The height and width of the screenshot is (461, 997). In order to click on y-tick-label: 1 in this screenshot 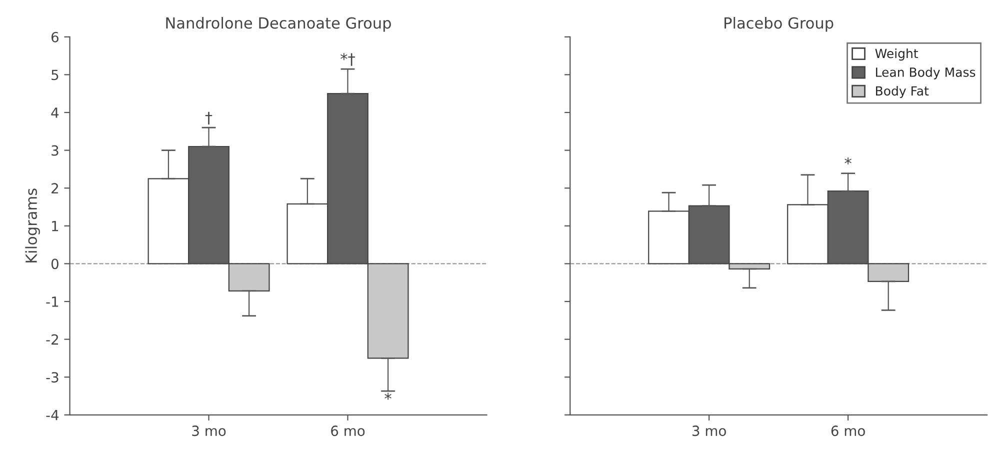, I will do `click(55, 226)`.